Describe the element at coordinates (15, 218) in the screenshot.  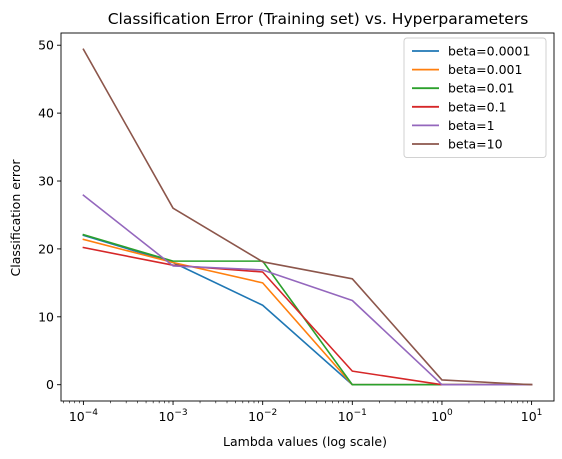
I see `y-axis-label: Classification error` at that location.